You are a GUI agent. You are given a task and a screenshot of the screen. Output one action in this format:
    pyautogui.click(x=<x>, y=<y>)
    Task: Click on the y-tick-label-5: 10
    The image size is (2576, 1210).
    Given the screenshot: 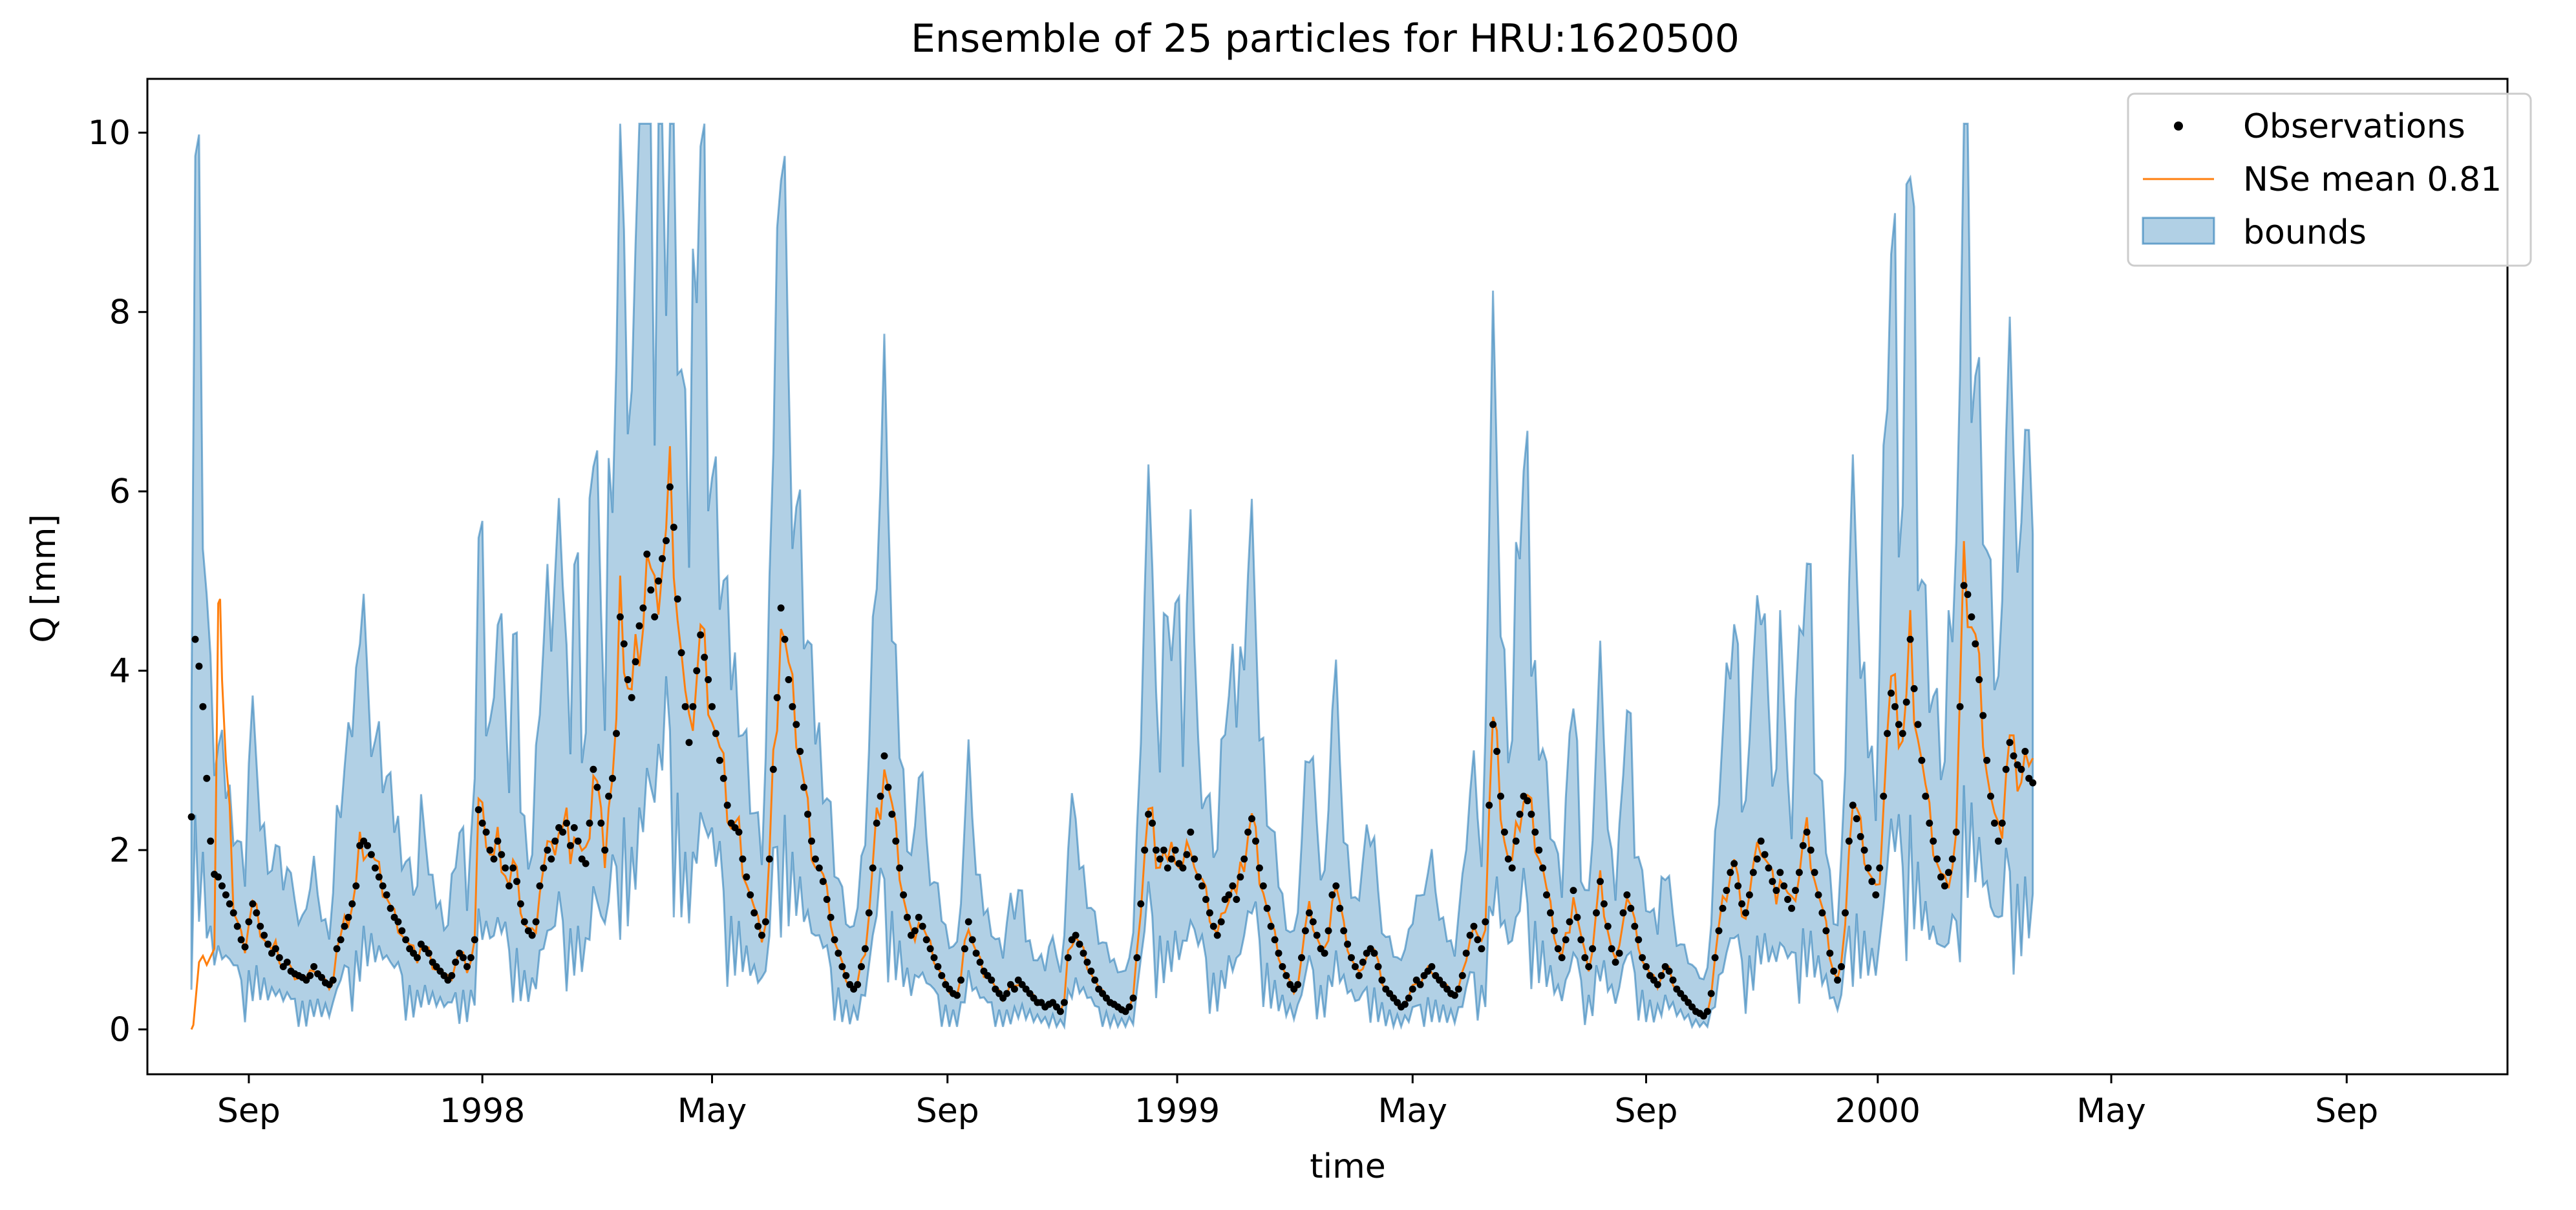 What is the action you would take?
    pyautogui.click(x=109, y=133)
    